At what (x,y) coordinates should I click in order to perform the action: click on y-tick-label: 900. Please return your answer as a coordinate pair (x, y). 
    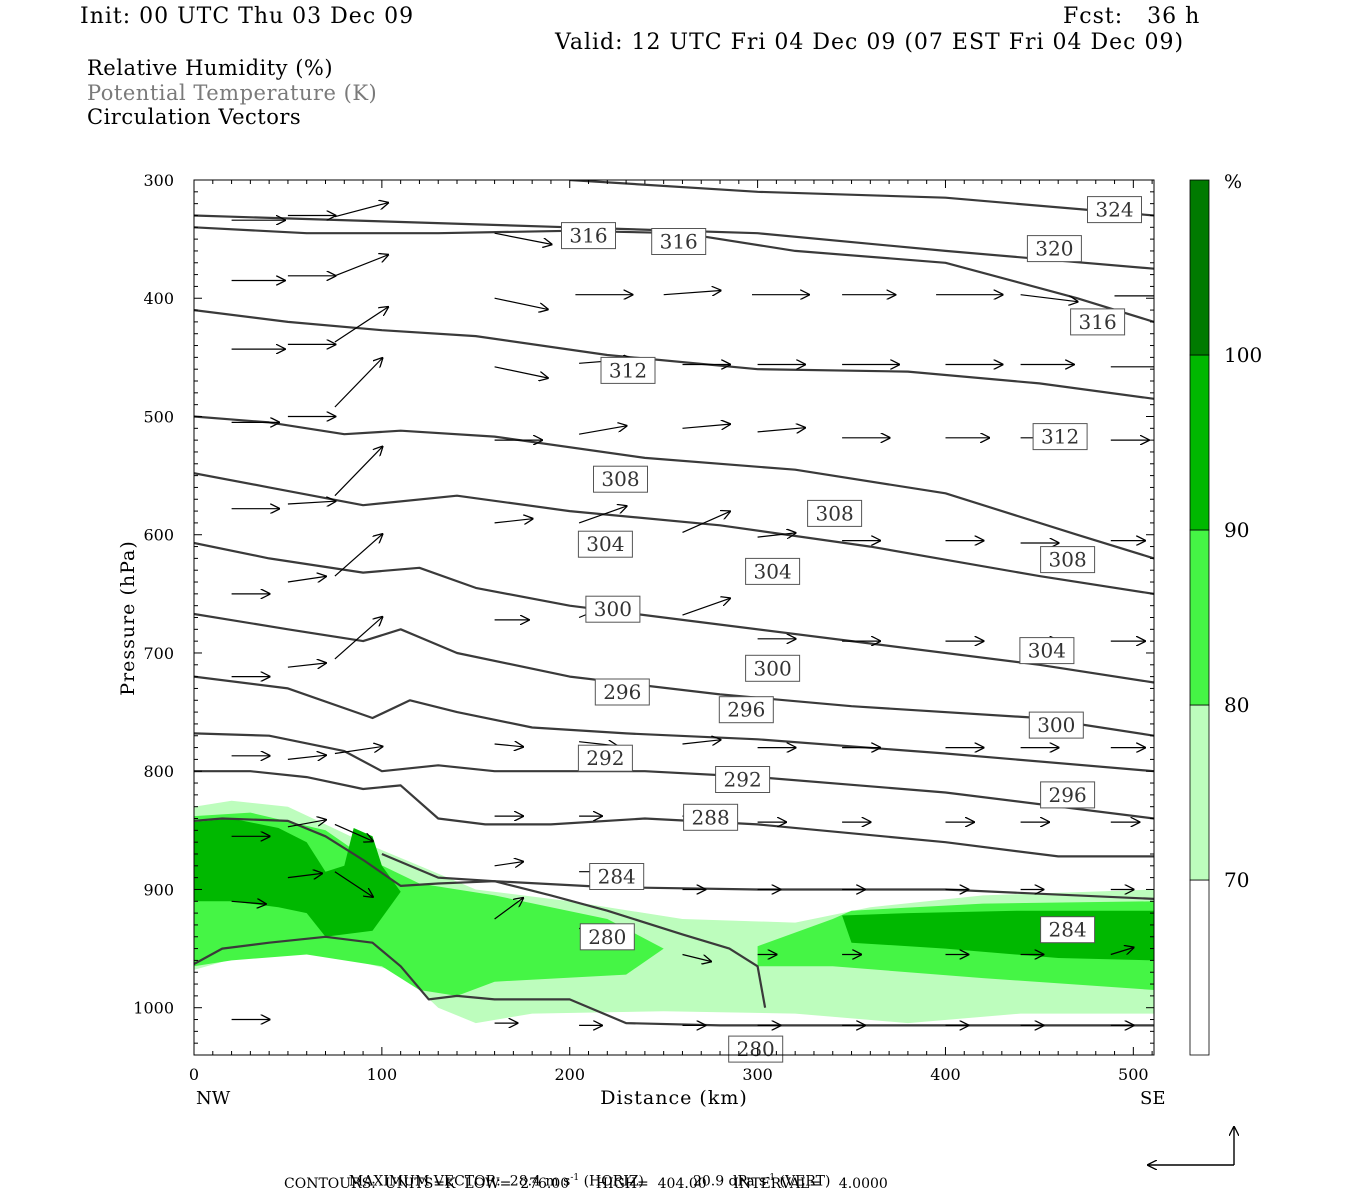
    Looking at the image, I should click on (158, 889).